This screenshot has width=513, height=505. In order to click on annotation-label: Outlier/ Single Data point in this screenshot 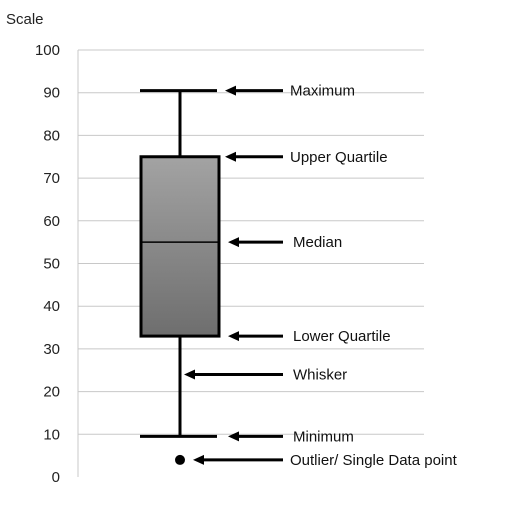, I will do `click(374, 460)`.